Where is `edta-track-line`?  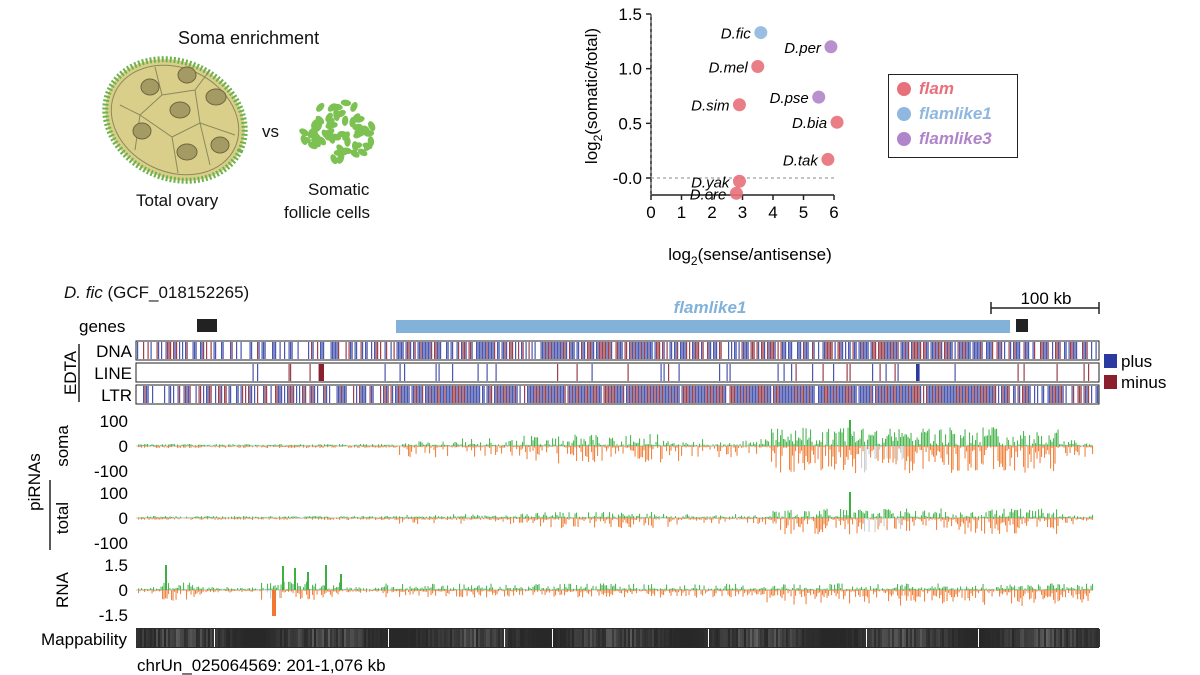 edta-track-line is located at coordinates (617, 372).